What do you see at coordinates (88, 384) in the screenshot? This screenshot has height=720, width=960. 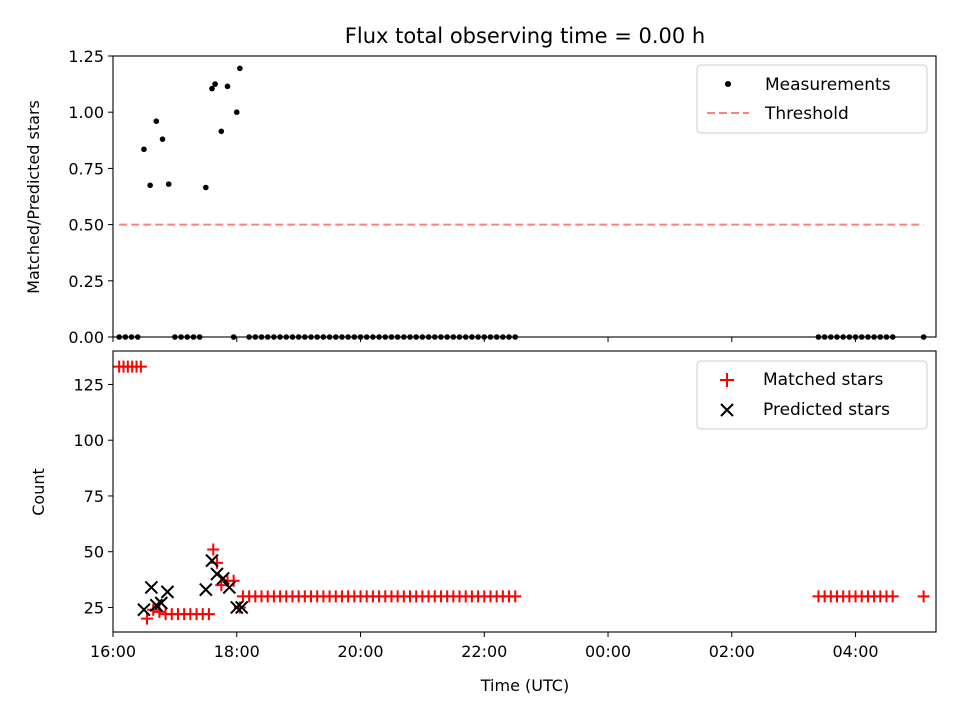 I see `y-tick-label: 125` at bounding box center [88, 384].